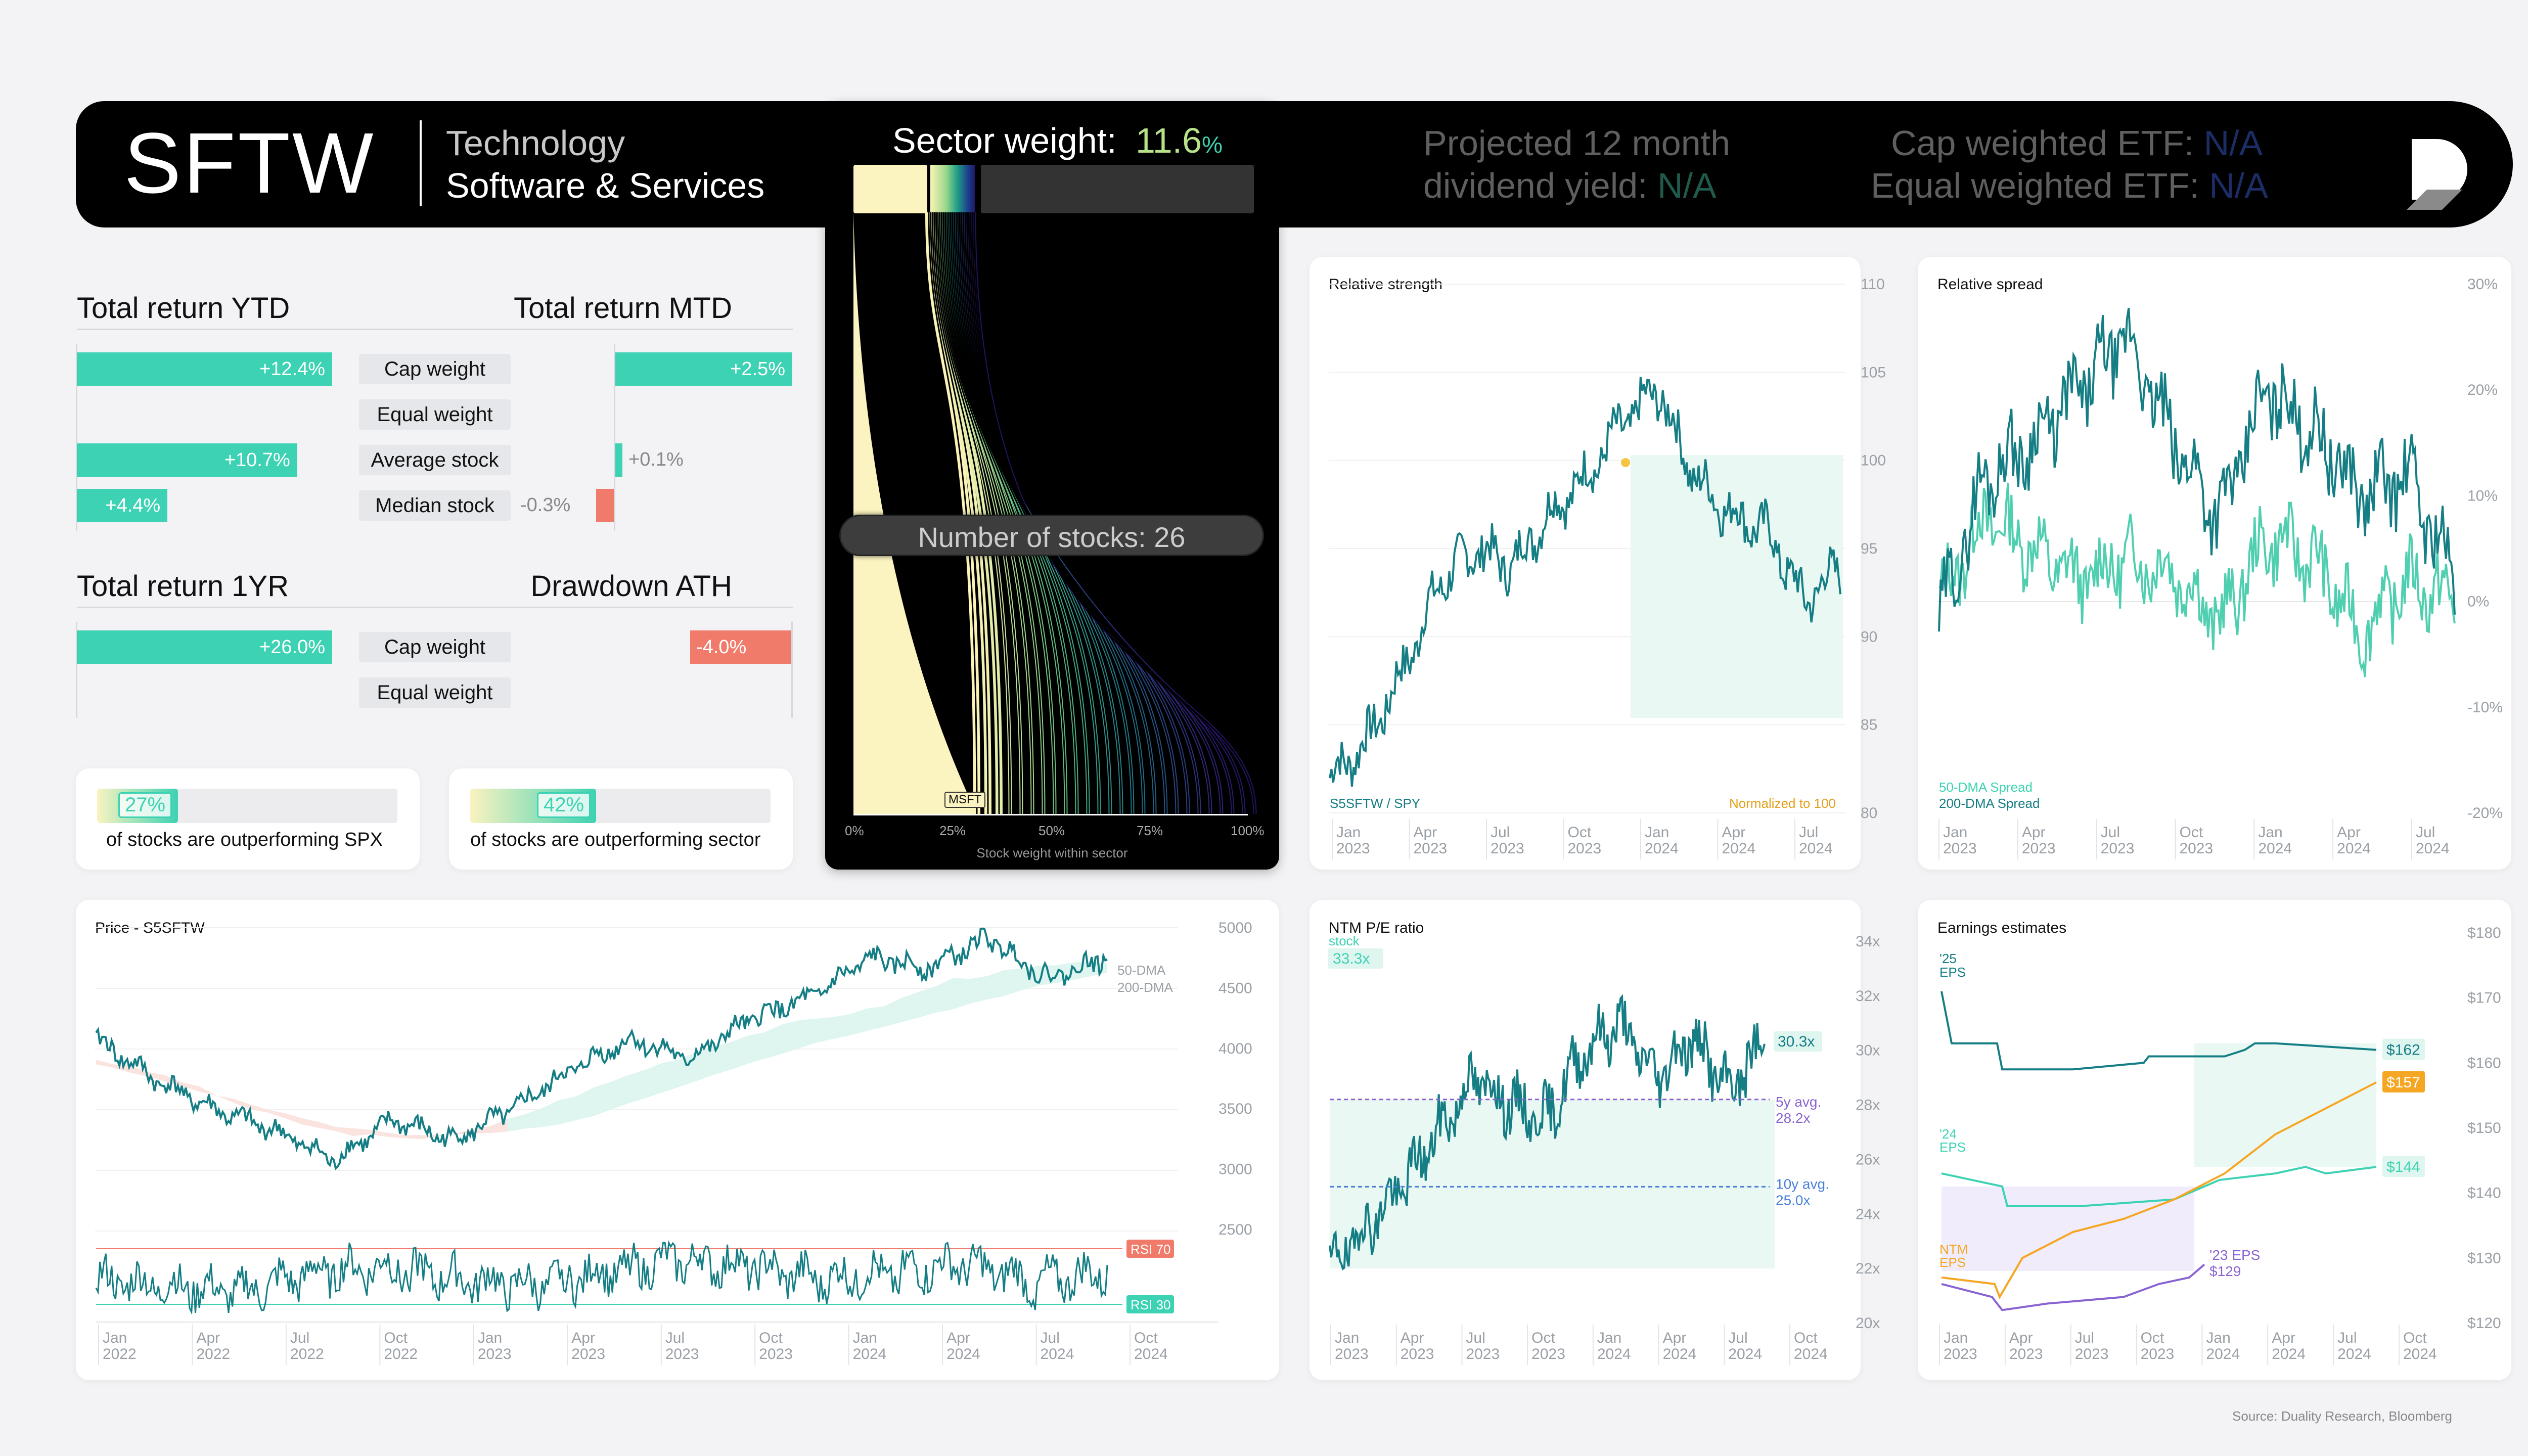 The height and width of the screenshot is (1456, 2528). What do you see at coordinates (77, 437) in the screenshot?
I see `ytd-axis` at bounding box center [77, 437].